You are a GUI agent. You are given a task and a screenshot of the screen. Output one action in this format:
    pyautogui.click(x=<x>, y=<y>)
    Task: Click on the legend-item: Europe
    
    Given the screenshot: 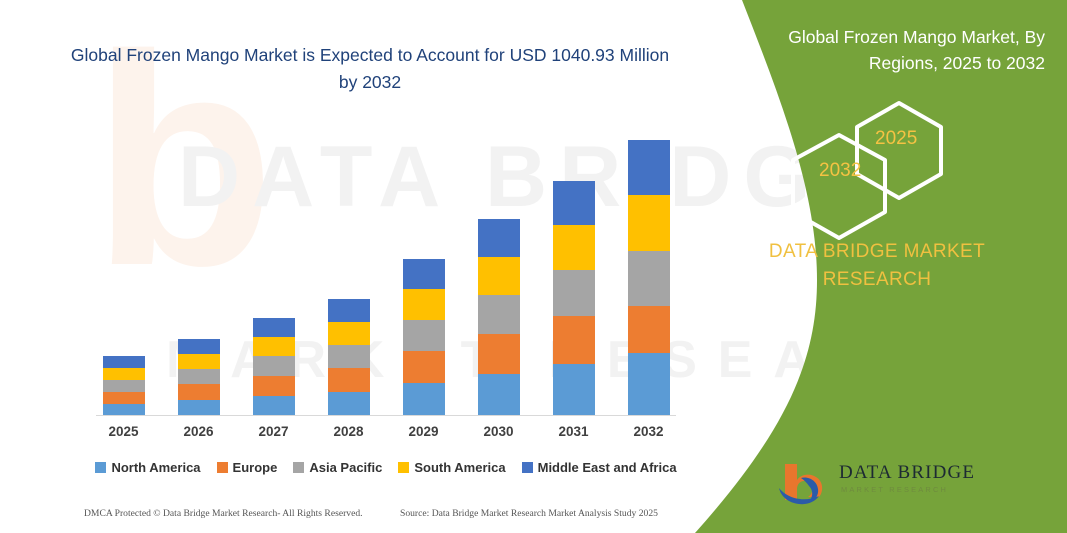 What is the action you would take?
    pyautogui.click(x=247, y=467)
    